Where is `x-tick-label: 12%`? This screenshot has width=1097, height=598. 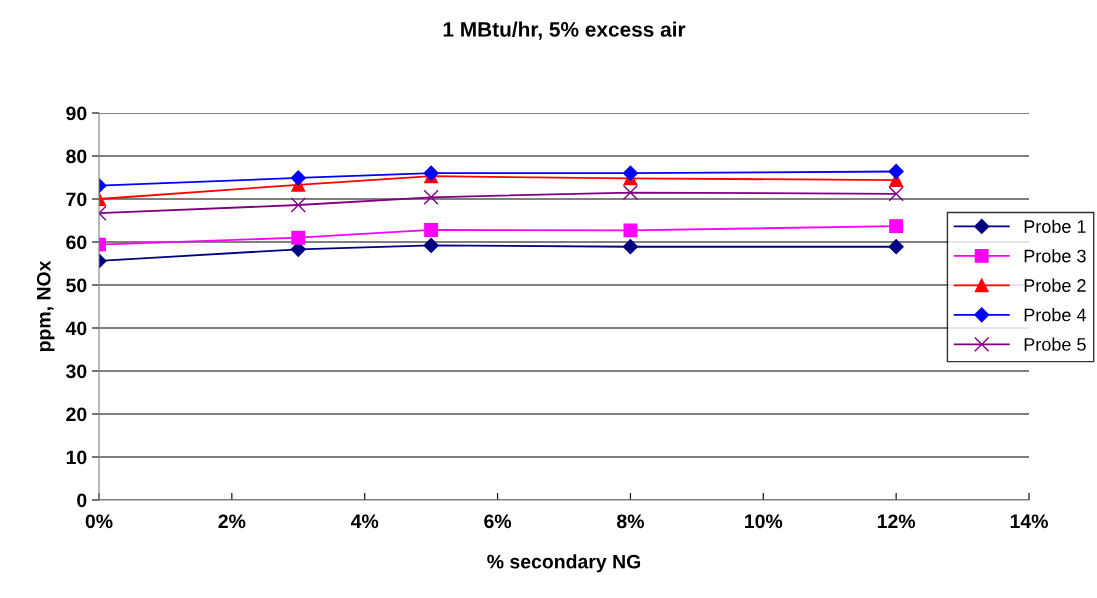 x-tick-label: 12% is located at coordinates (896, 521).